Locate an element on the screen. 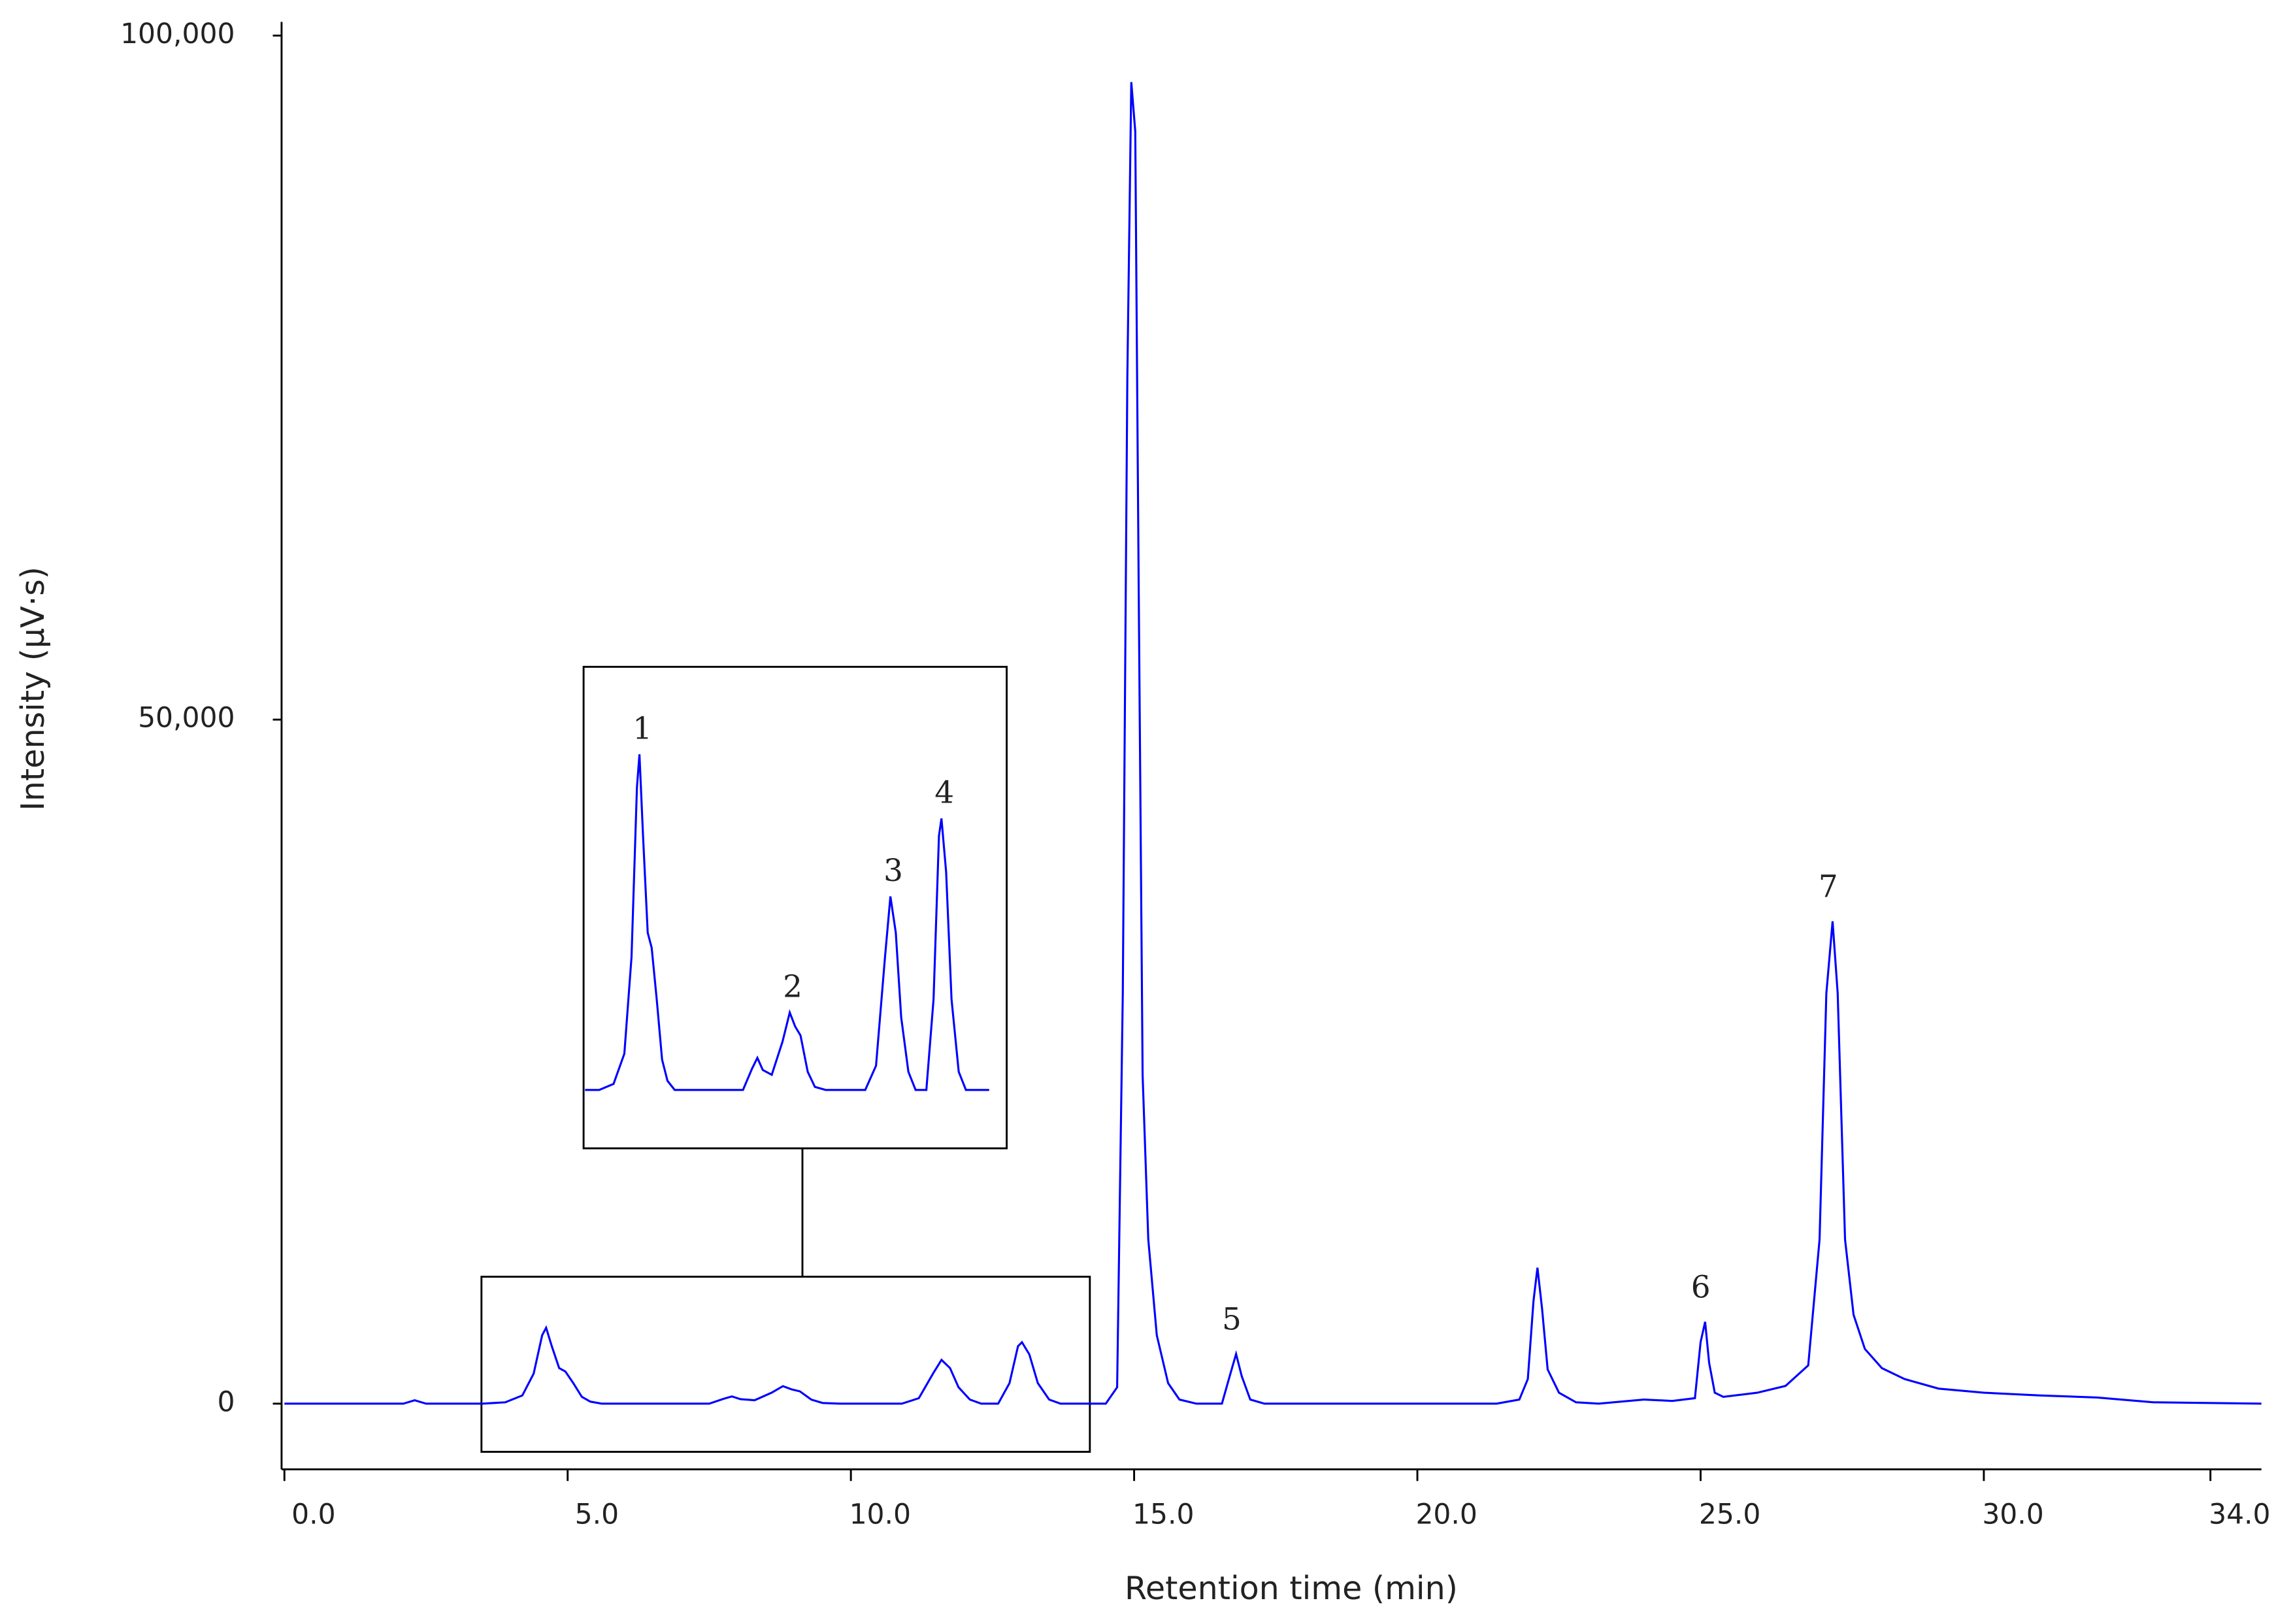  x-tick-label: 0.0 is located at coordinates (313, 1515).